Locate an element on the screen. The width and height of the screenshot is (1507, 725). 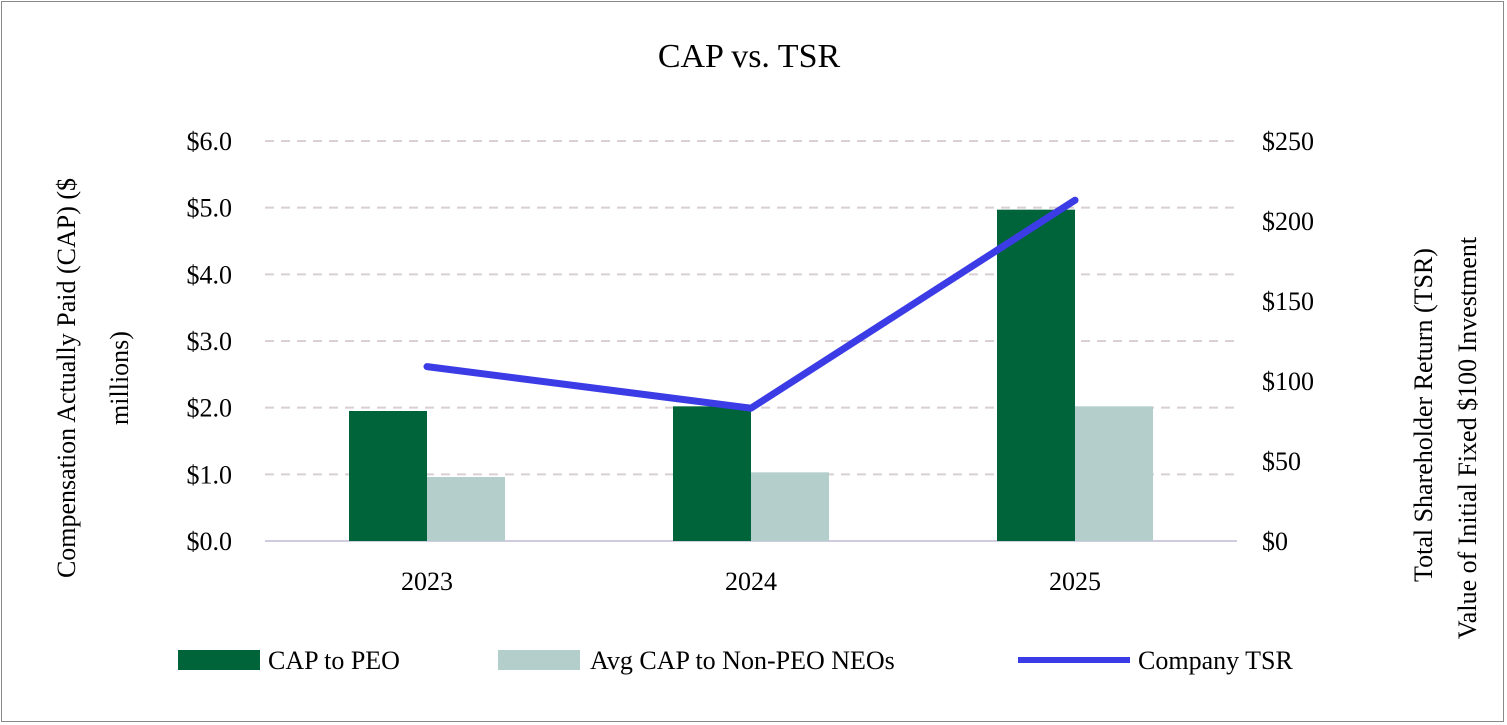
y2-tick-label: $100 is located at coordinates (1288, 381).